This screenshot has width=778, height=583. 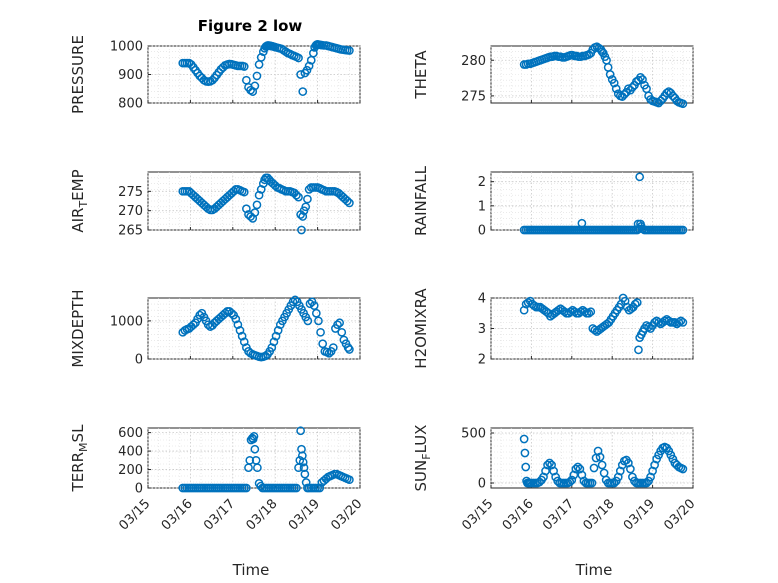 What do you see at coordinates (126, 47) in the screenshot?
I see `y-tick-label: 1000` at bounding box center [126, 47].